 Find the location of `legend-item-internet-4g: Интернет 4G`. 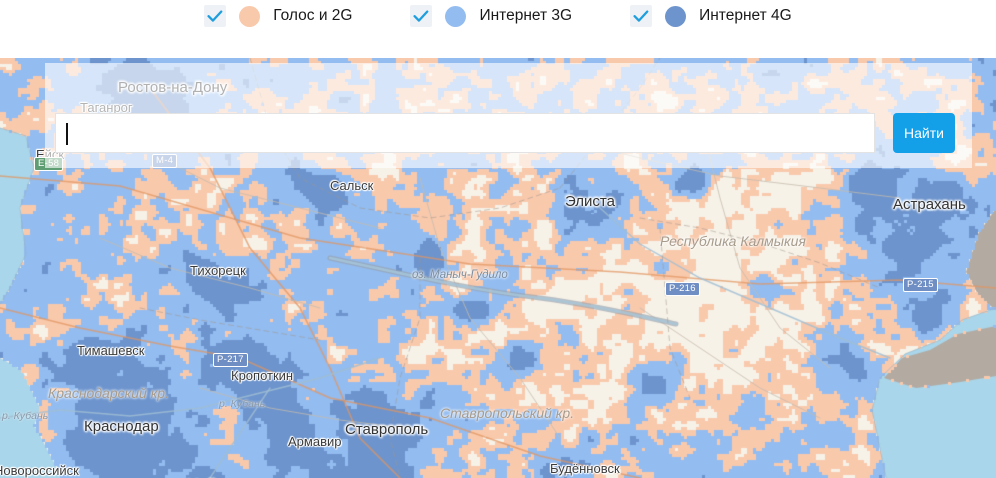

legend-item-internet-4g: Интернет 4G is located at coordinates (711, 16).